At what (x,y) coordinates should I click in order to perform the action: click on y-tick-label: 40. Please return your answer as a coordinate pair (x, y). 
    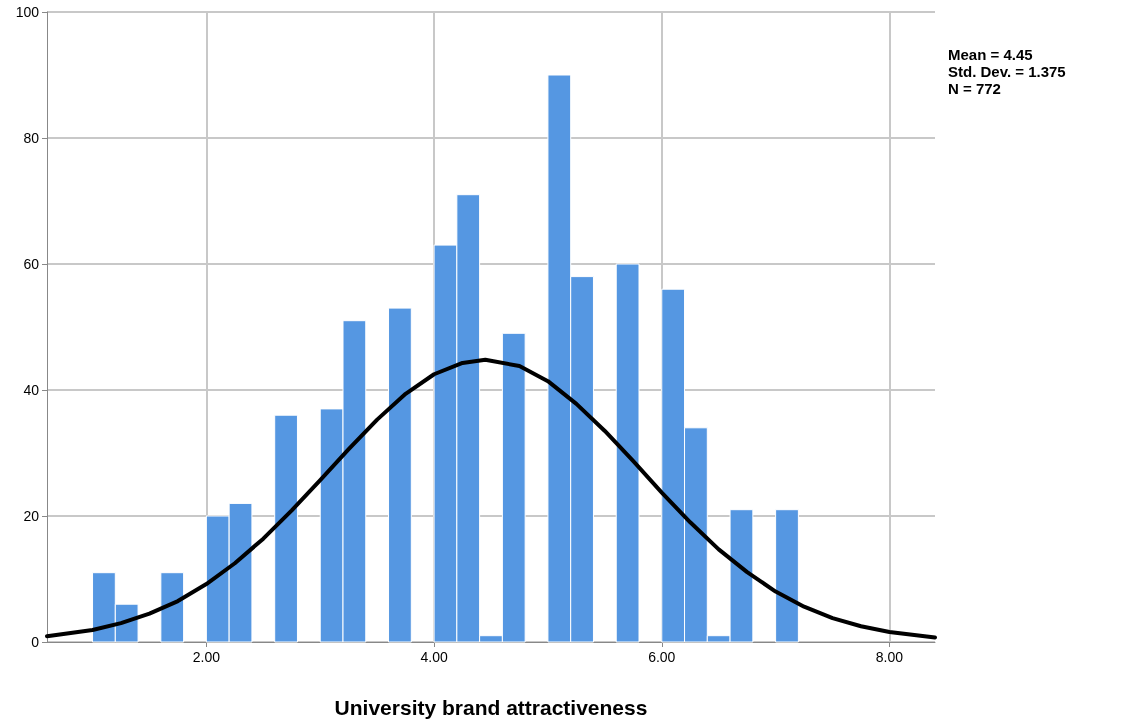
    Looking at the image, I should click on (31, 390).